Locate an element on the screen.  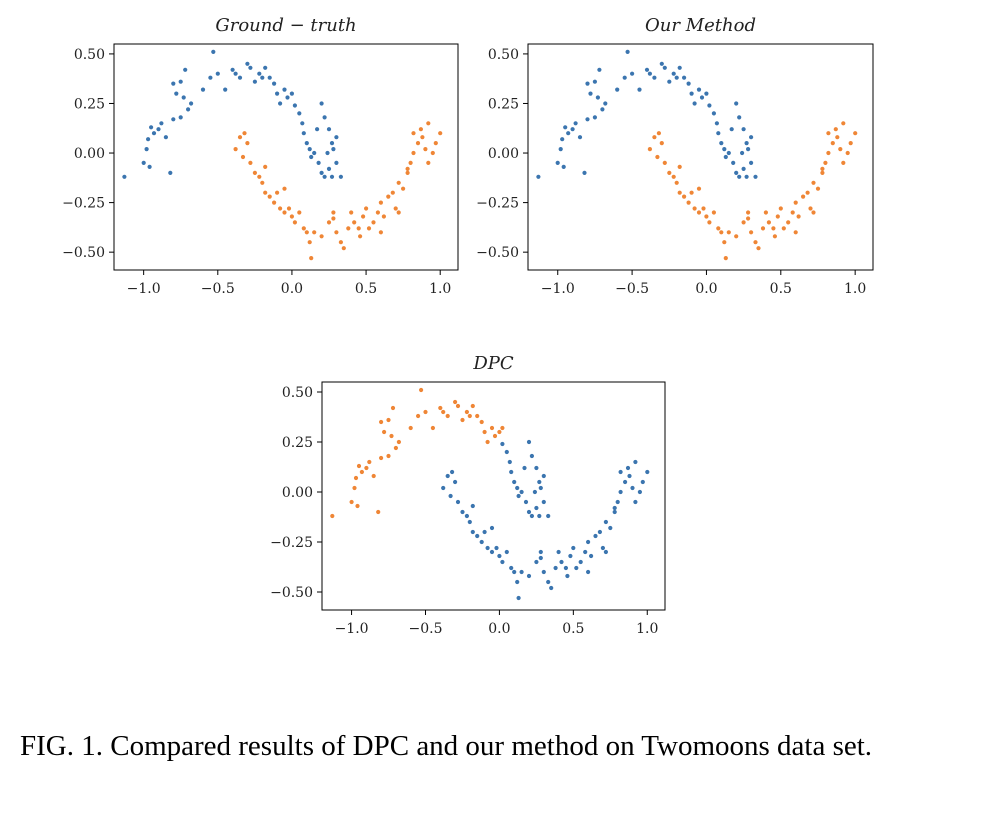
x-tick-label: 0.5 is located at coordinates (573, 629).